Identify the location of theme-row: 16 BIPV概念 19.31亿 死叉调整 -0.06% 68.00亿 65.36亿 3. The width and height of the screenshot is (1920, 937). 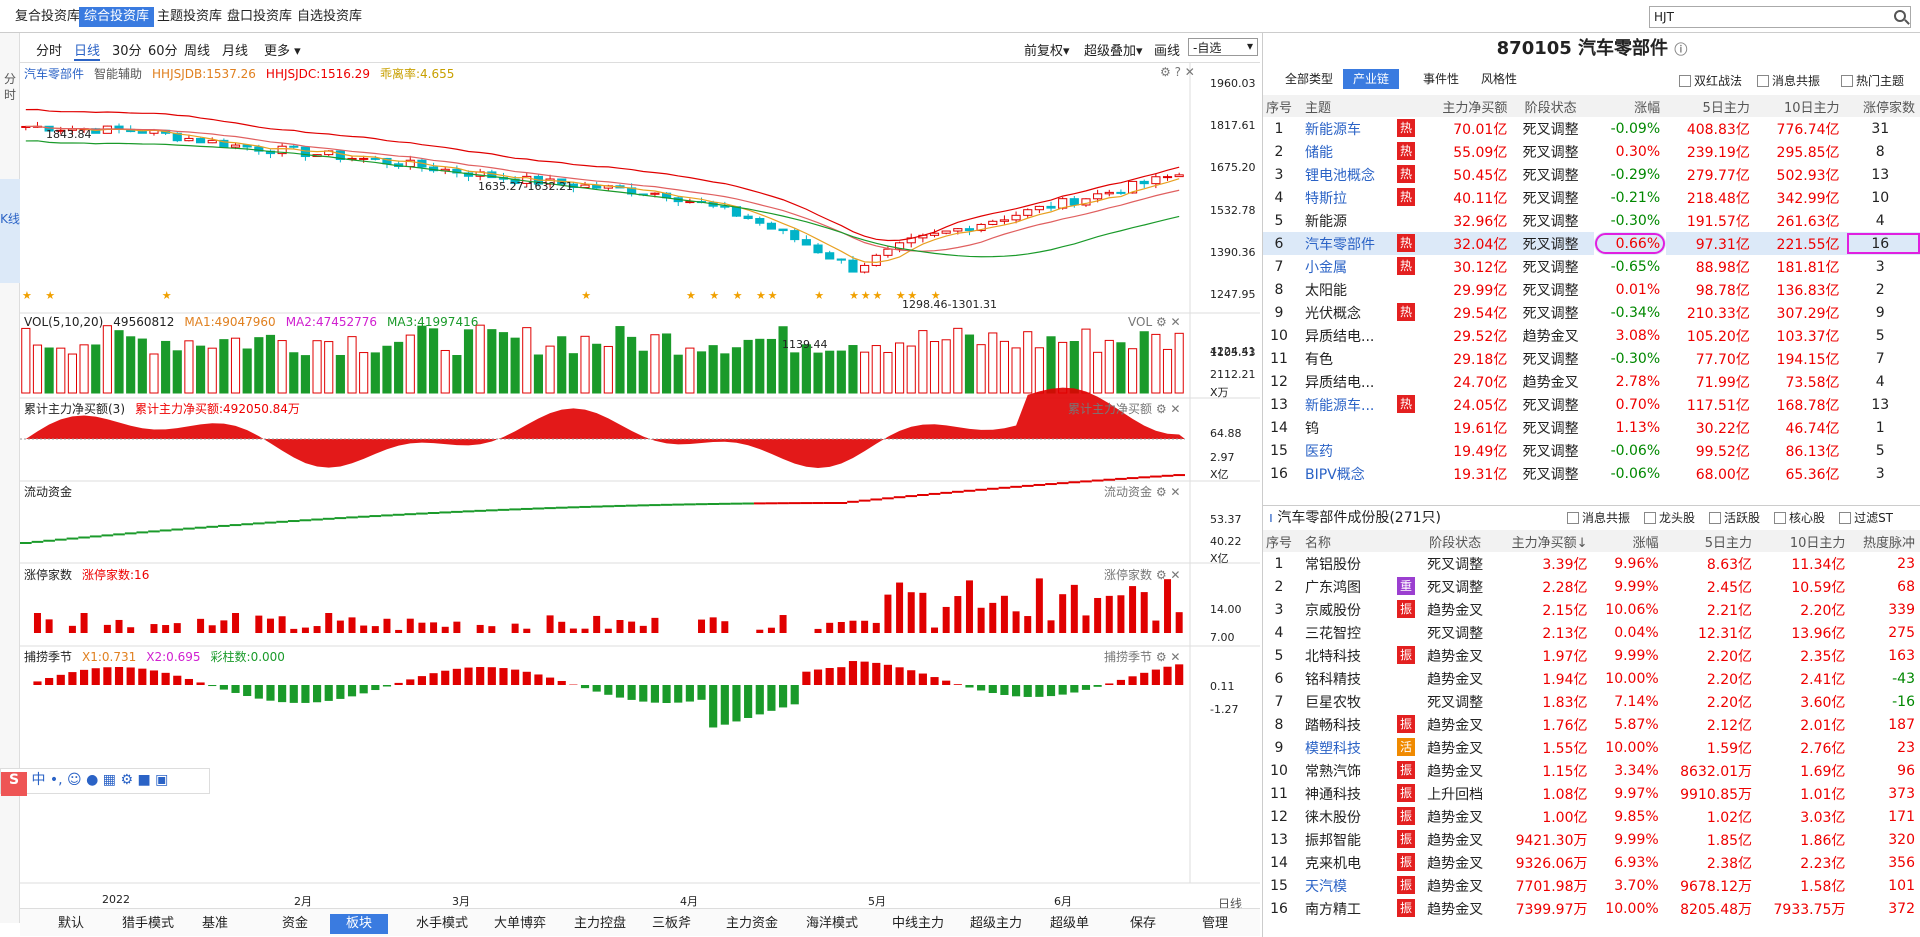
(1591, 473).